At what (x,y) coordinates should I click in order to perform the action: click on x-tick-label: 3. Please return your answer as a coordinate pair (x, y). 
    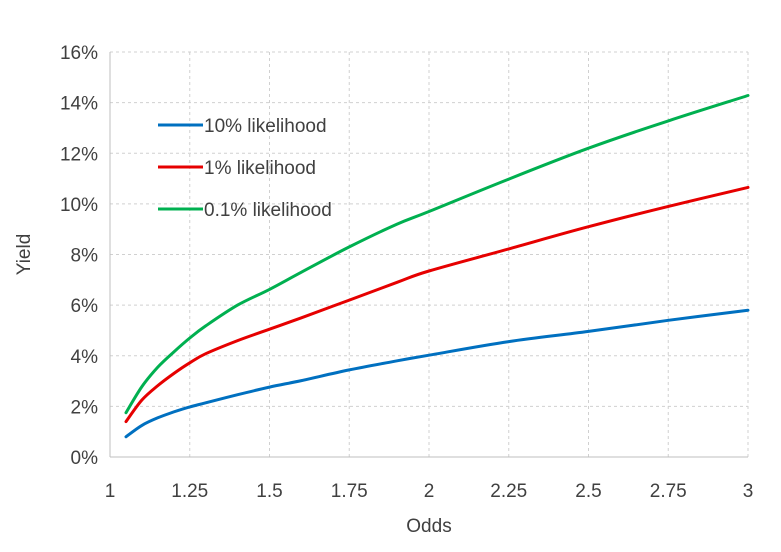
    Looking at the image, I should click on (748, 491).